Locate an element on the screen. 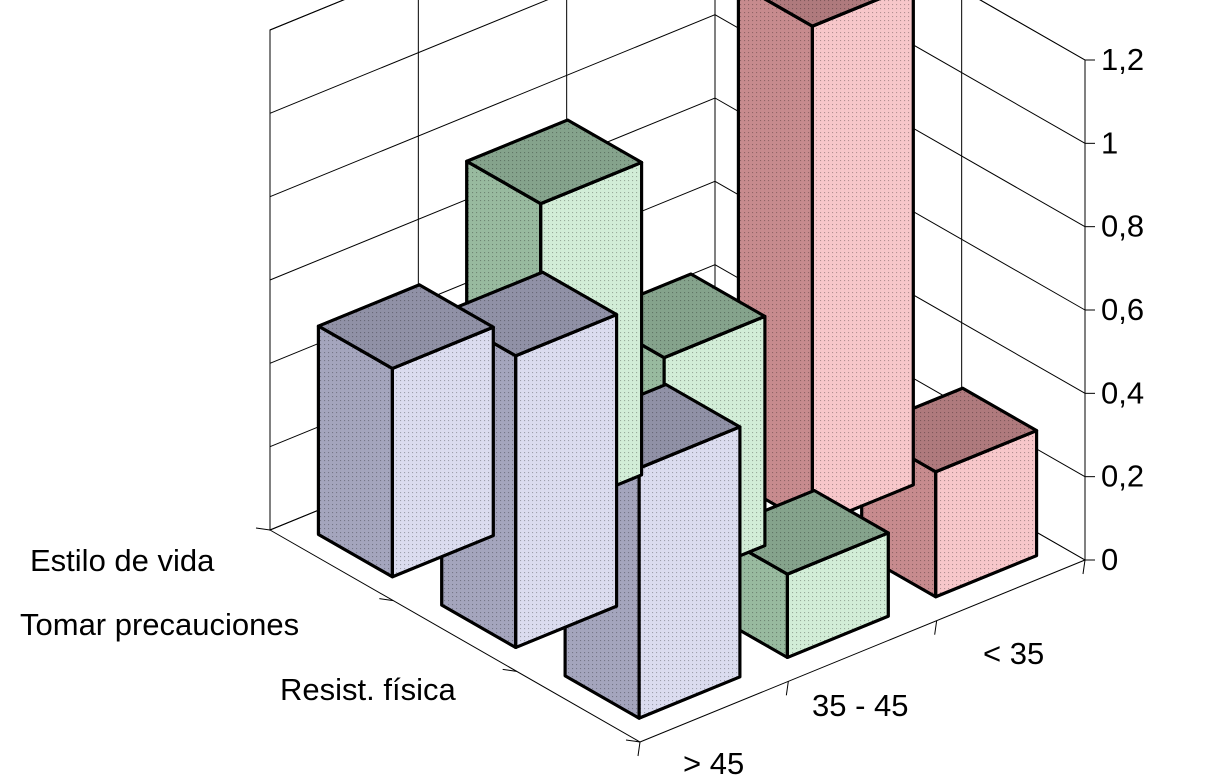 The image size is (1216, 781). z-tick-label: 0,6 is located at coordinates (1122, 309).